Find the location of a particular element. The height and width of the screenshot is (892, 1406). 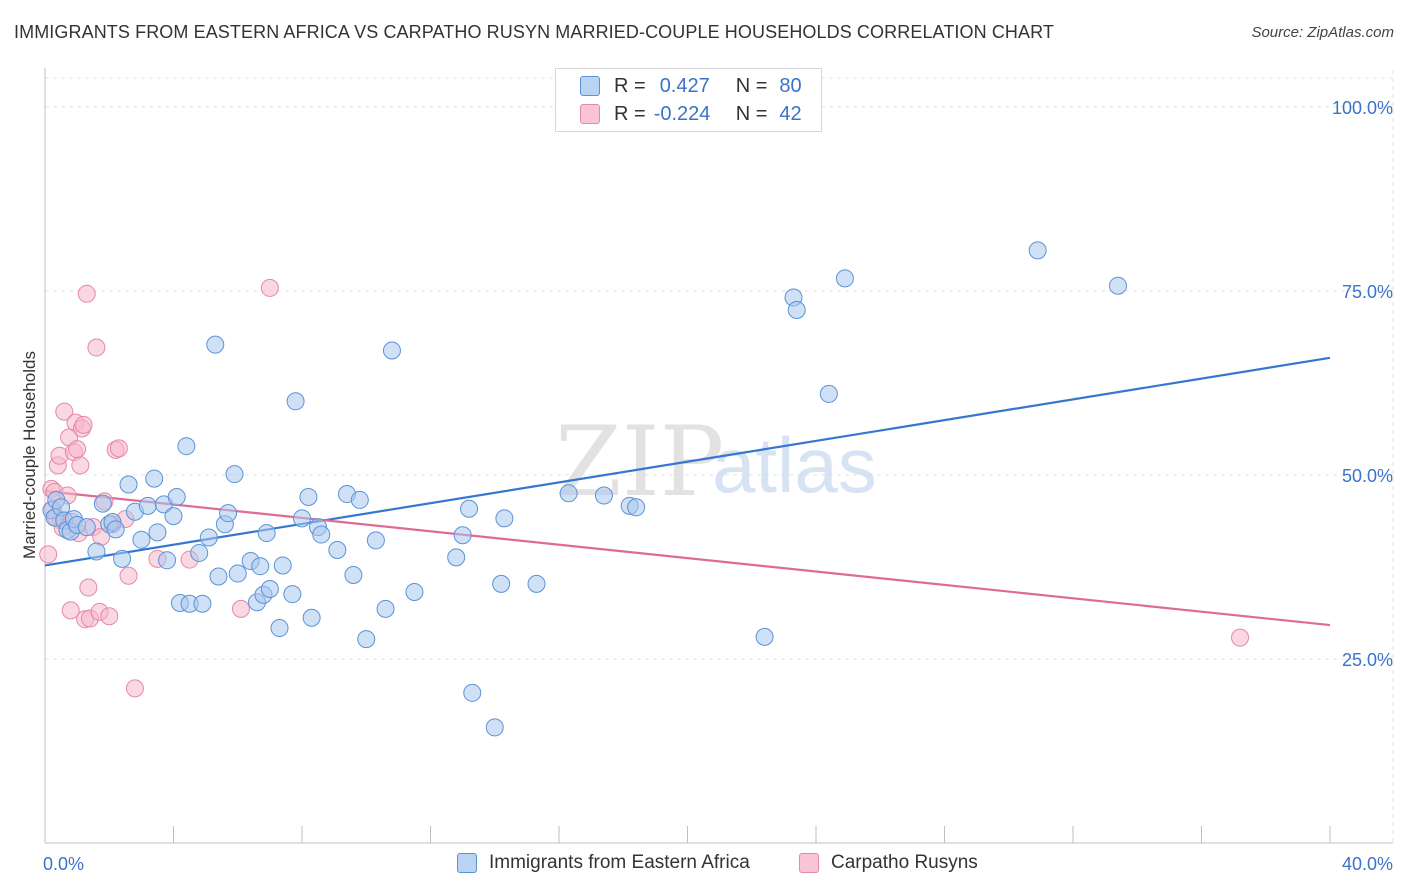

y-tick-label-0: 25.0% is located at coordinates (1367, 660).